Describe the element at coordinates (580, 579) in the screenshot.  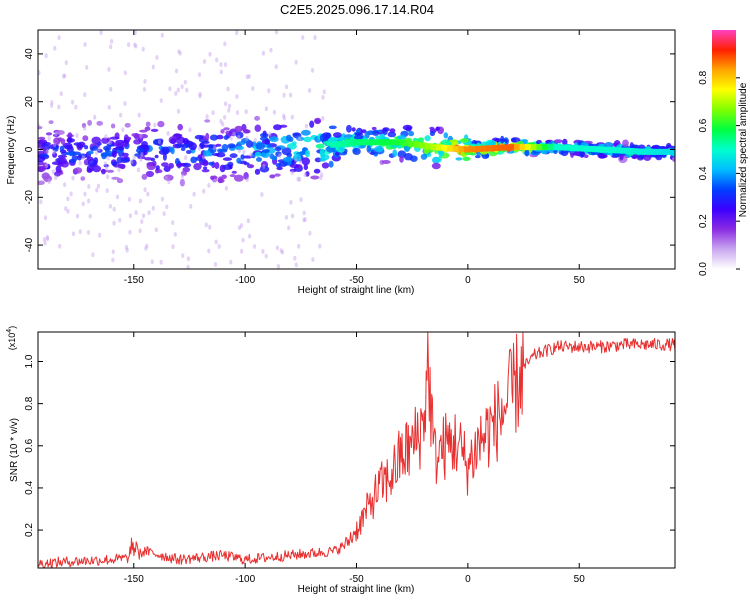
I see `x-tick-label: 50` at that location.